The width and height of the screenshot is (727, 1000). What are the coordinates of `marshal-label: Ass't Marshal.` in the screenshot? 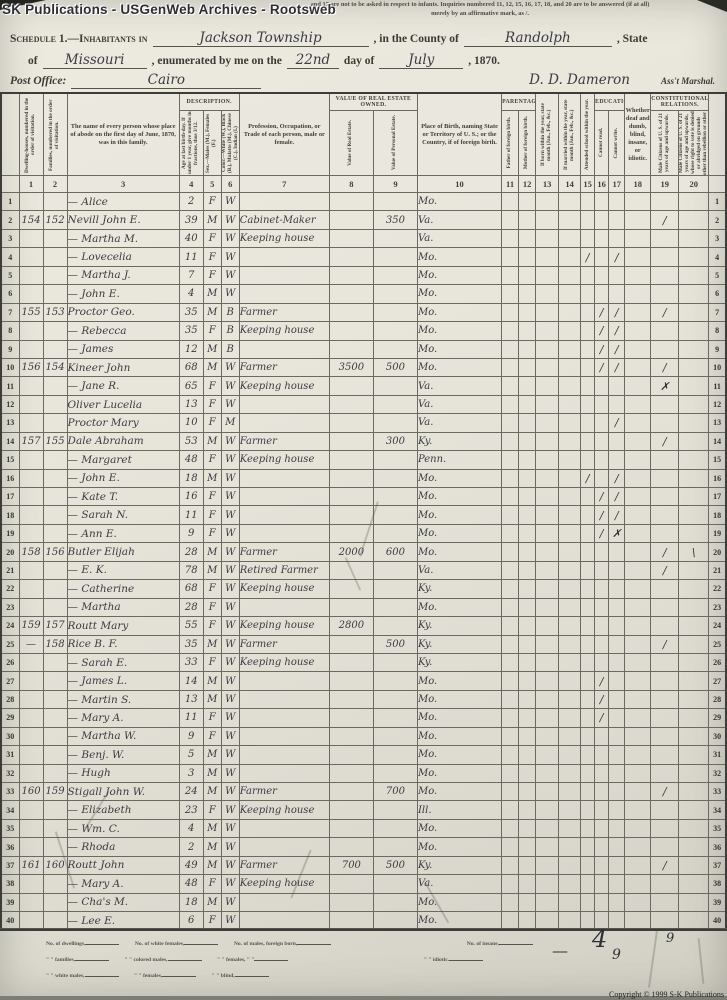 It's located at (687, 81).